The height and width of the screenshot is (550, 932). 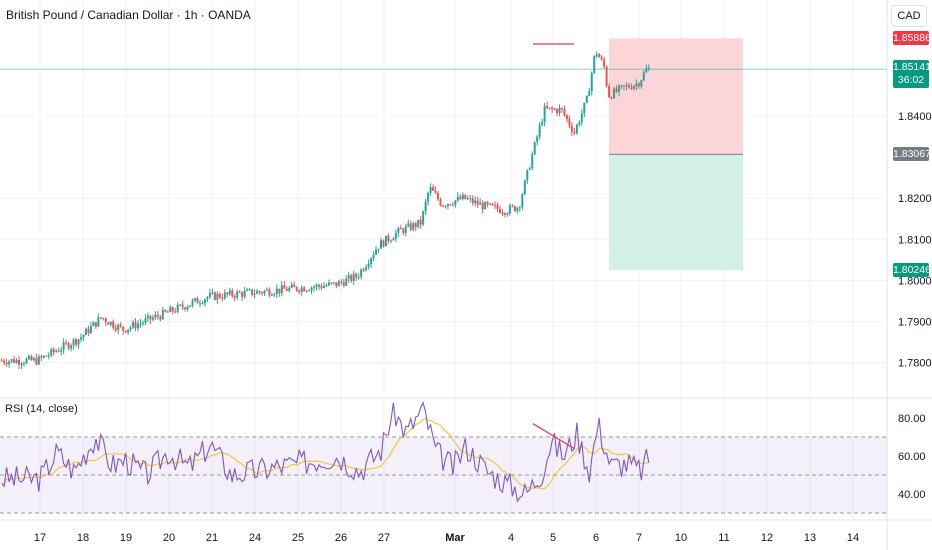 What do you see at coordinates (767, 538) in the screenshot?
I see `time-tick-label: 12` at bounding box center [767, 538].